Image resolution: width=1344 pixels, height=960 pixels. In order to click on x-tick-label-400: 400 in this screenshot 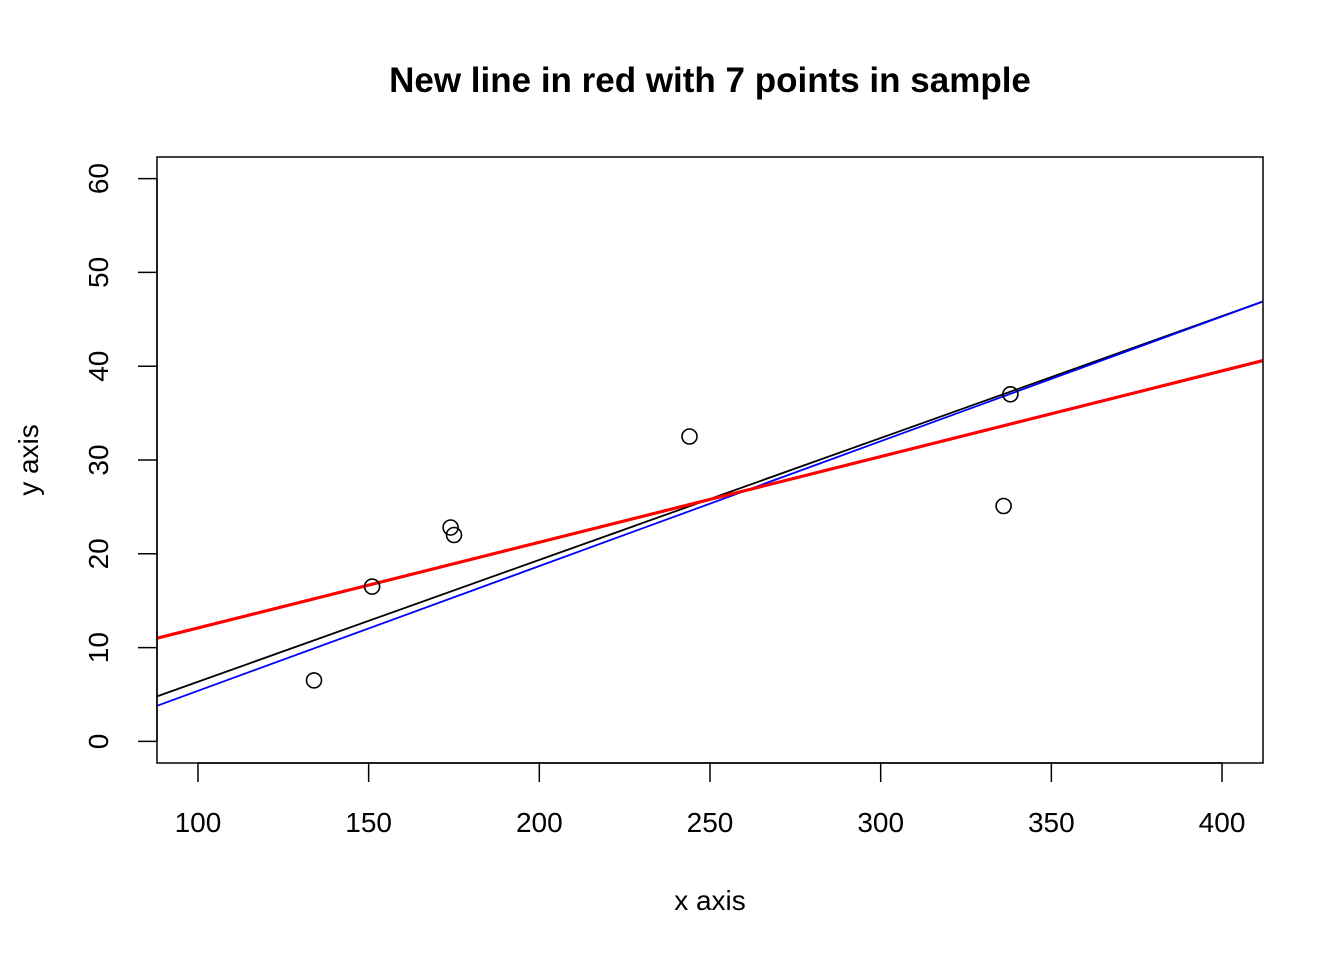, I will do `click(1222, 822)`.